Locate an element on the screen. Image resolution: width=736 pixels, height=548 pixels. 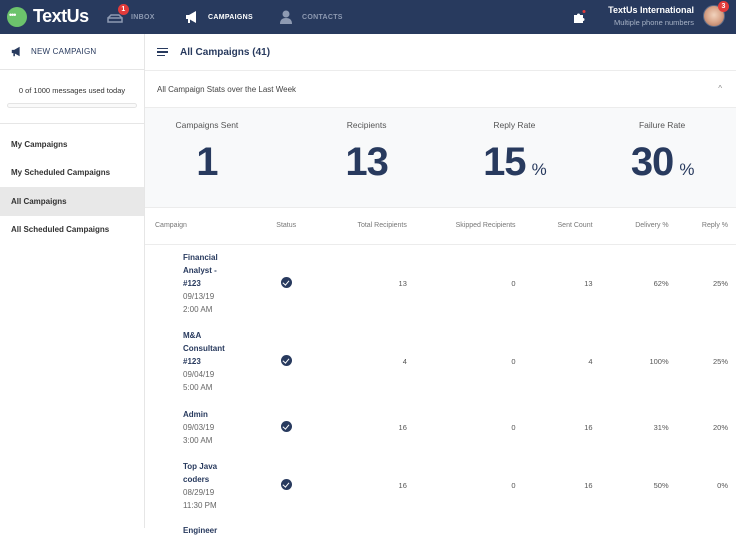
col-sent-count: Sent Count is located at coordinates (554, 226).